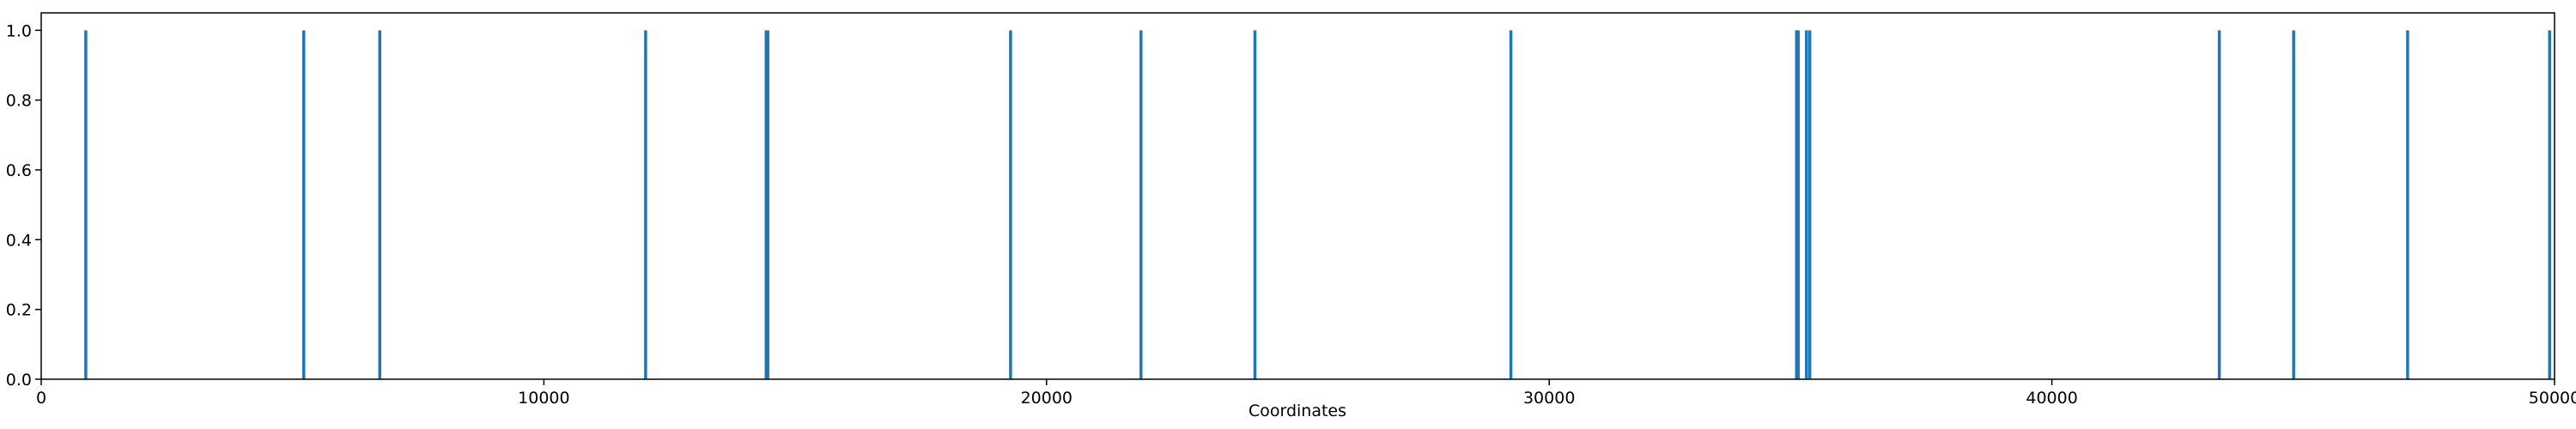  What do you see at coordinates (19, 380) in the screenshot?
I see `y-tick-label: 0.0` at bounding box center [19, 380].